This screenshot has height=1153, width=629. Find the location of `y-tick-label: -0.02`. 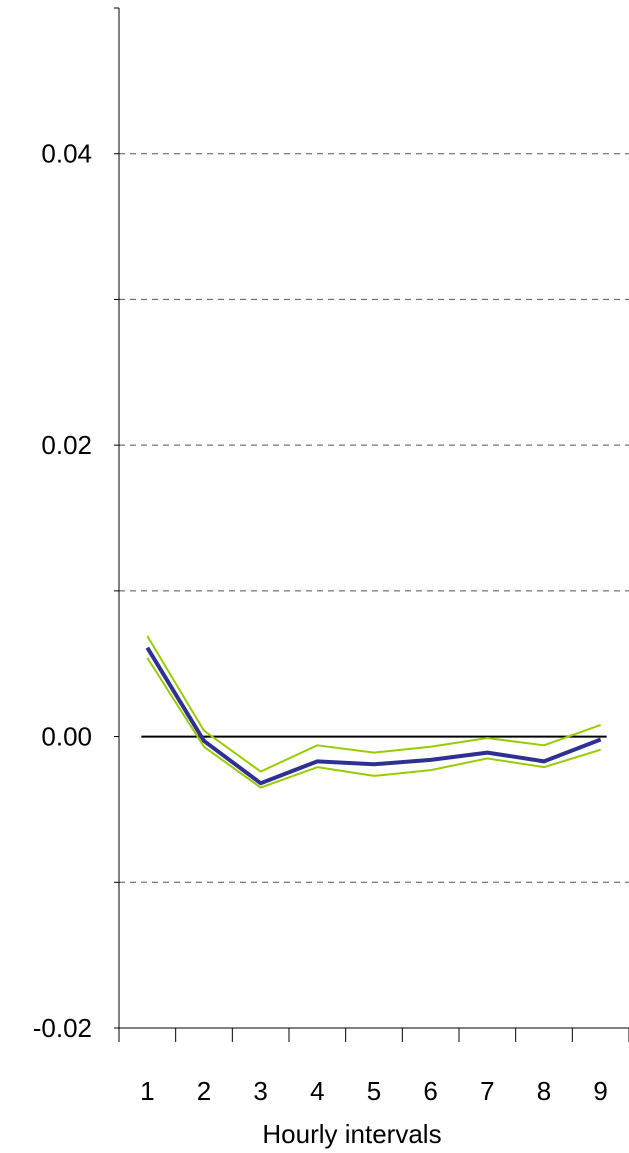

y-tick-label: -0.02 is located at coordinates (62, 1028).